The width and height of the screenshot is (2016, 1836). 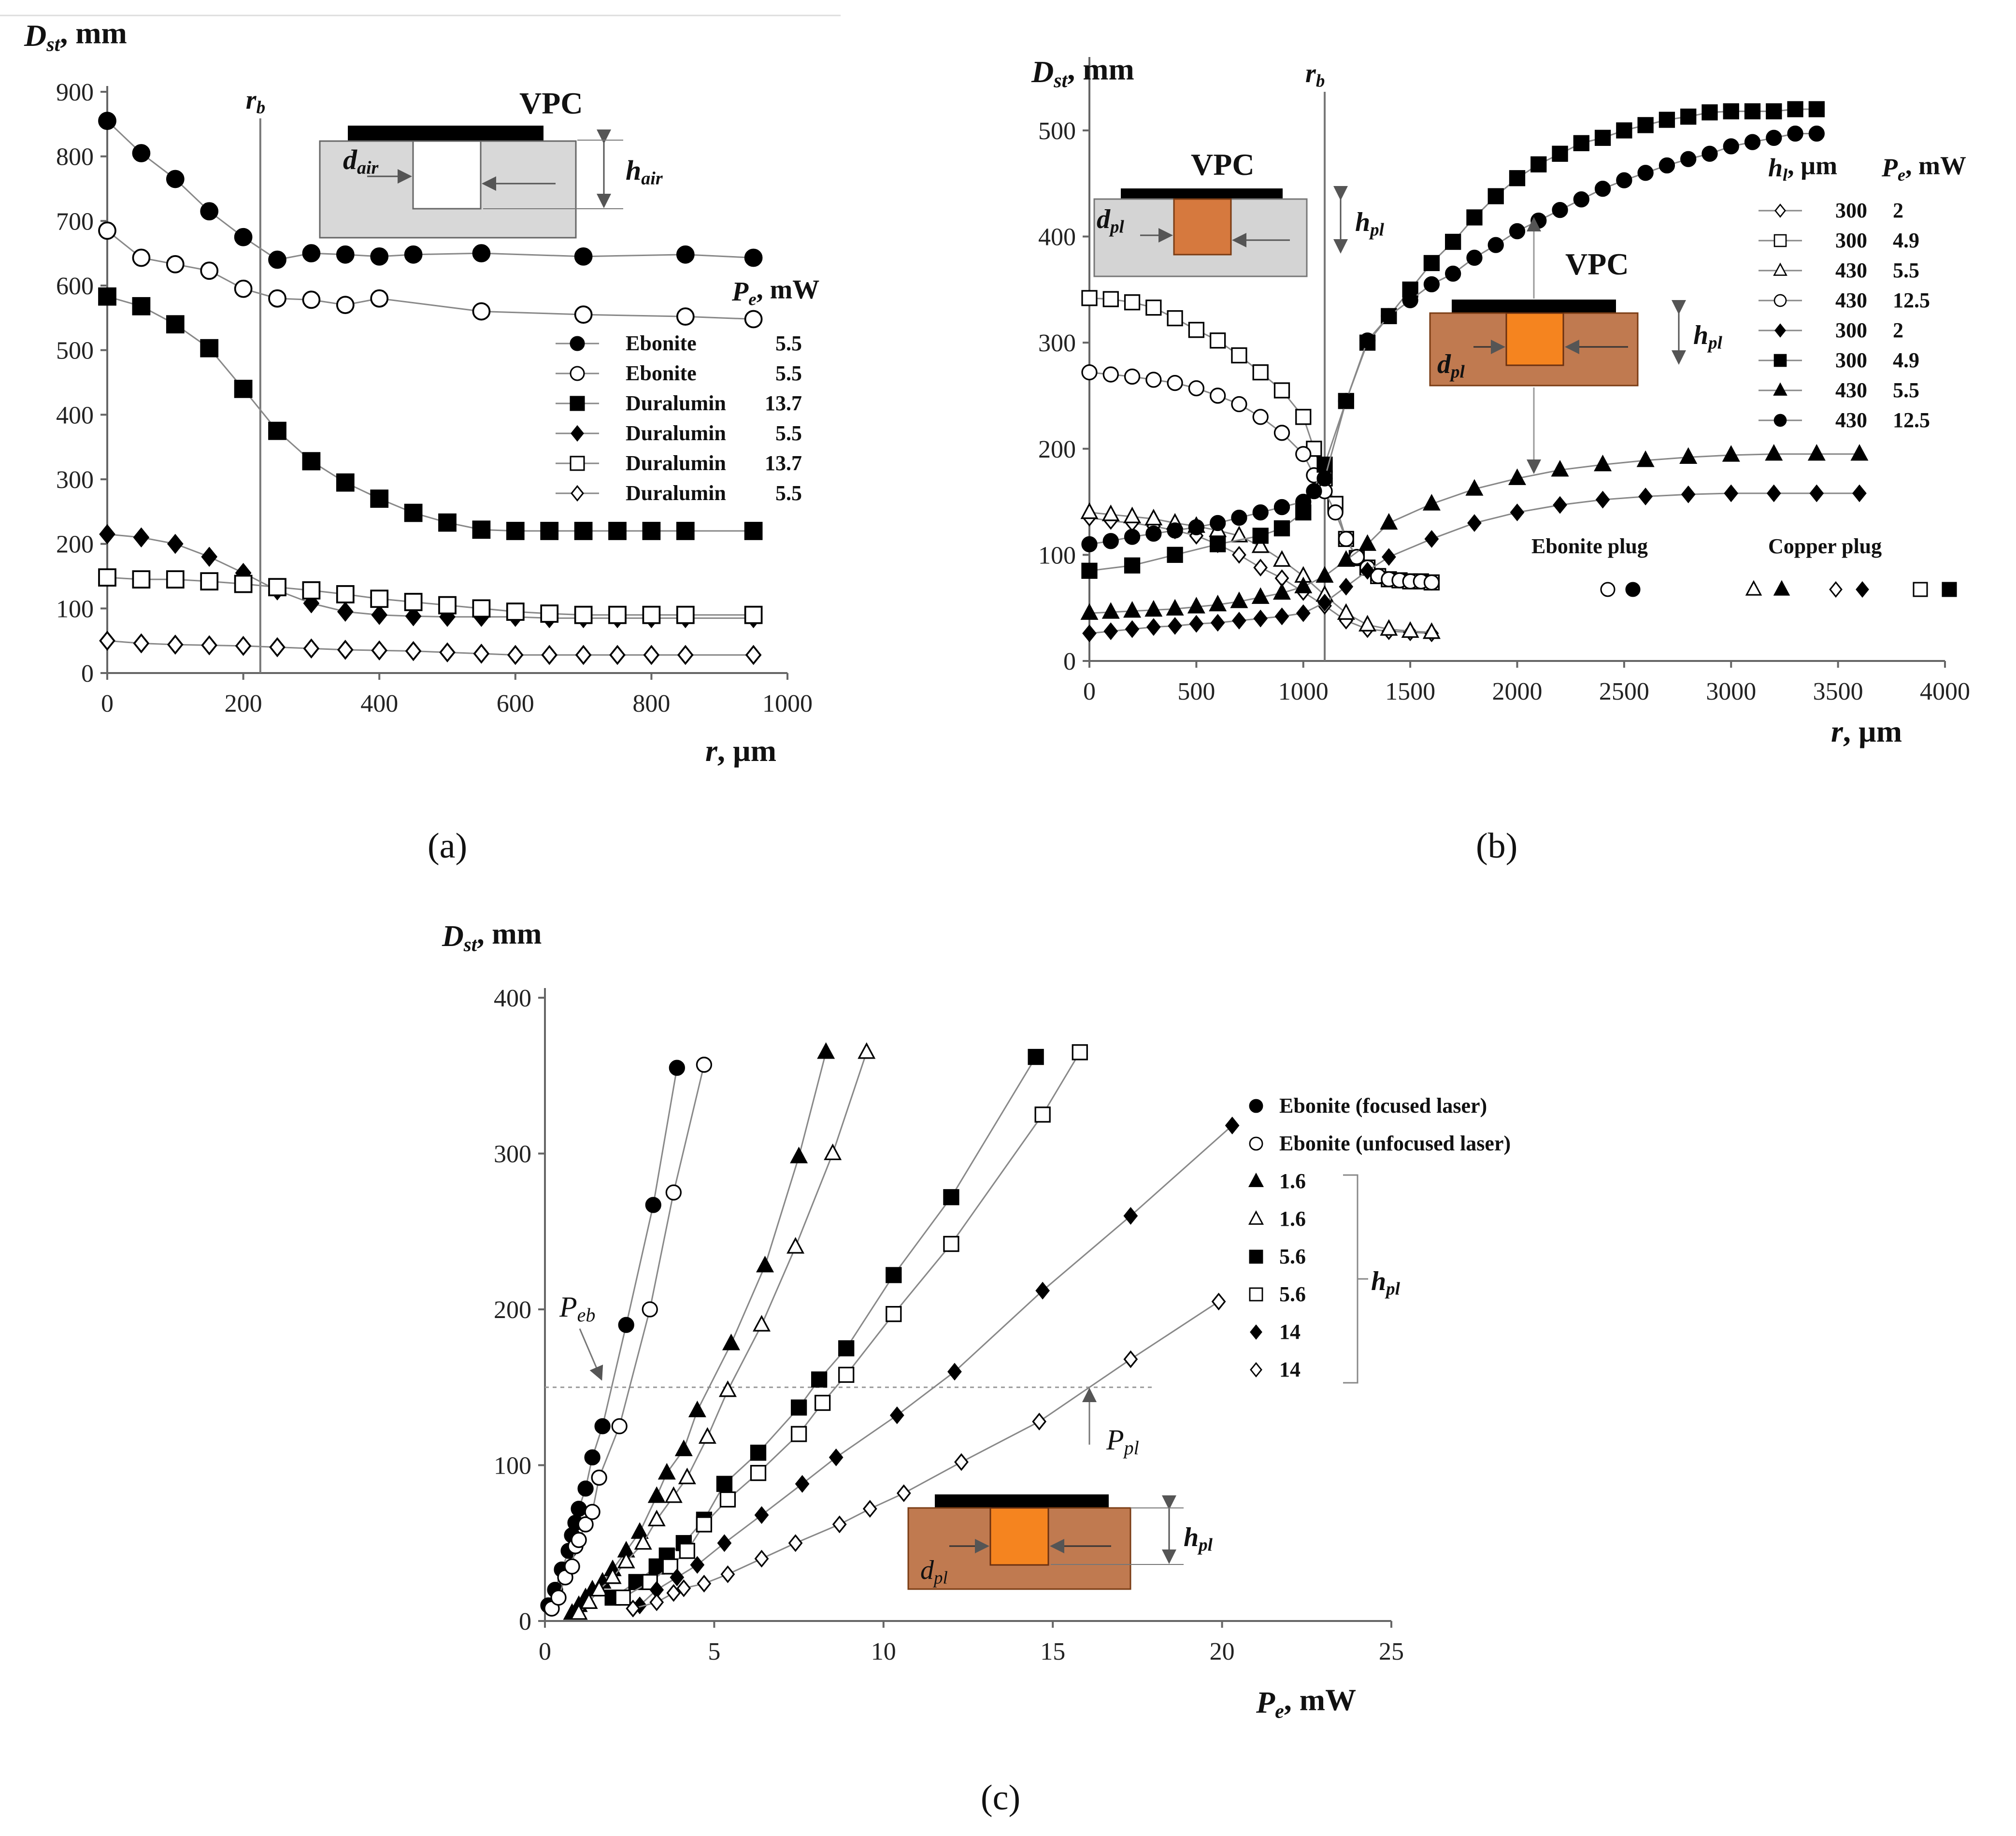 I want to click on c-legend-marker, so click(x=1256, y=1180).